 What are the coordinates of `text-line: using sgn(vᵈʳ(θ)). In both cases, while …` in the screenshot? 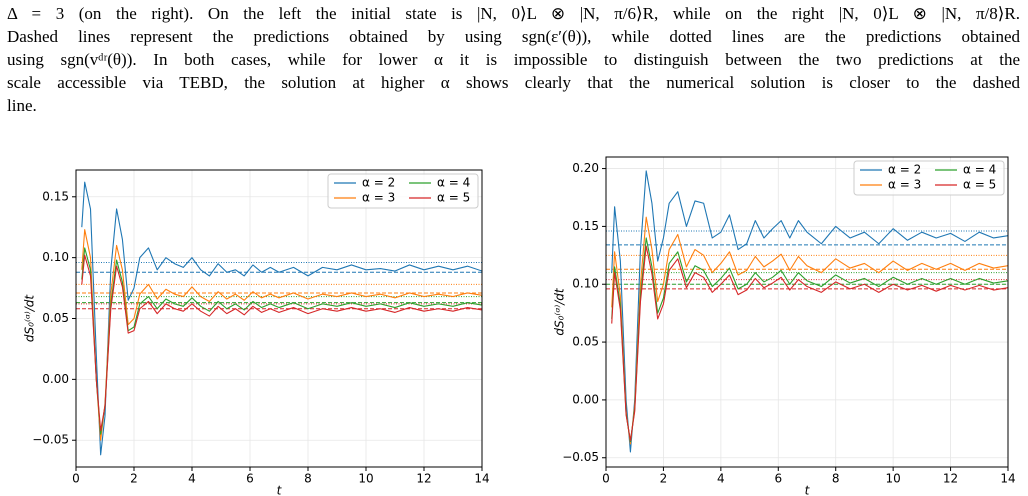 It's located at (513, 59).